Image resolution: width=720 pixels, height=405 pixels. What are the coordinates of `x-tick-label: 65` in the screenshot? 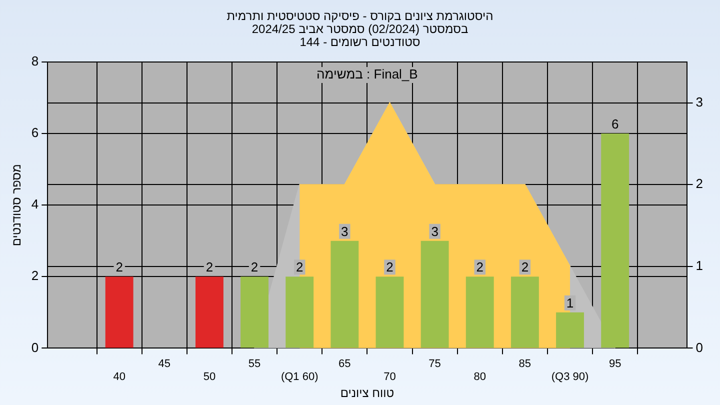 It's located at (344, 364).